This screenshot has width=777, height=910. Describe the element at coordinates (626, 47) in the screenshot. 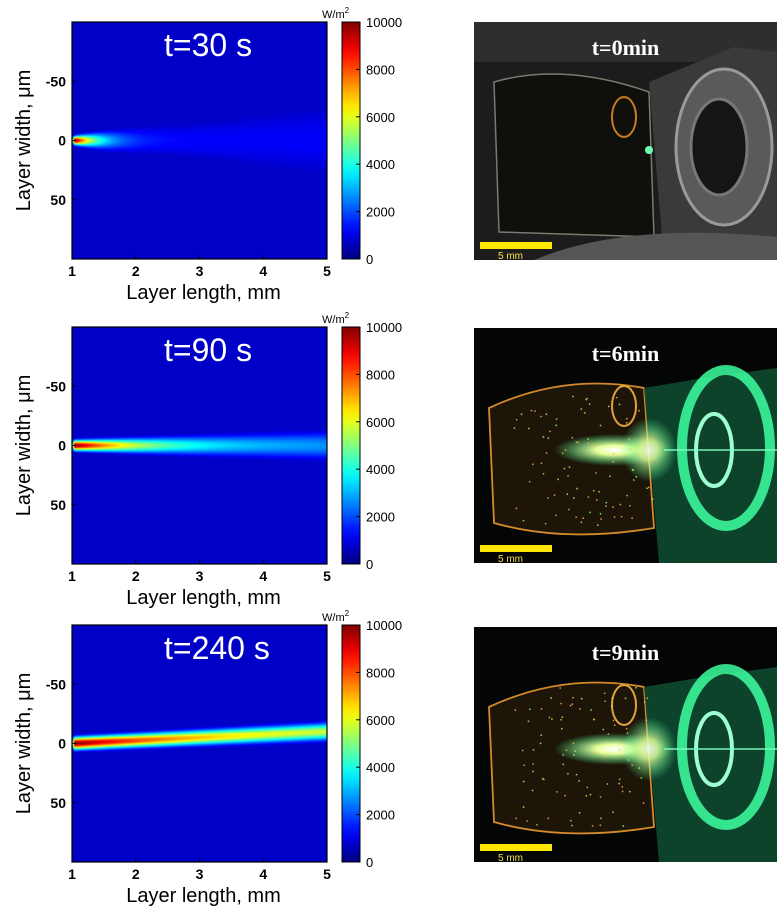

I see `photo-time-label: t=0min` at that location.